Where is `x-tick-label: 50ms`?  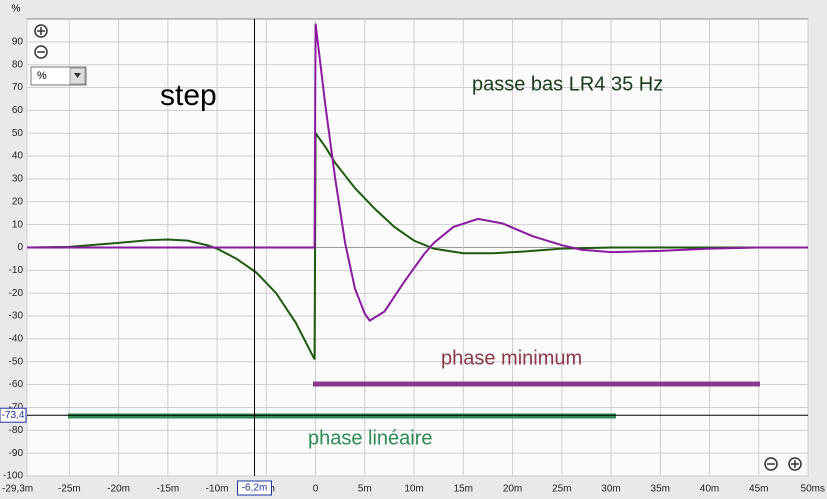 x-tick-label: 50ms is located at coordinates (813, 489).